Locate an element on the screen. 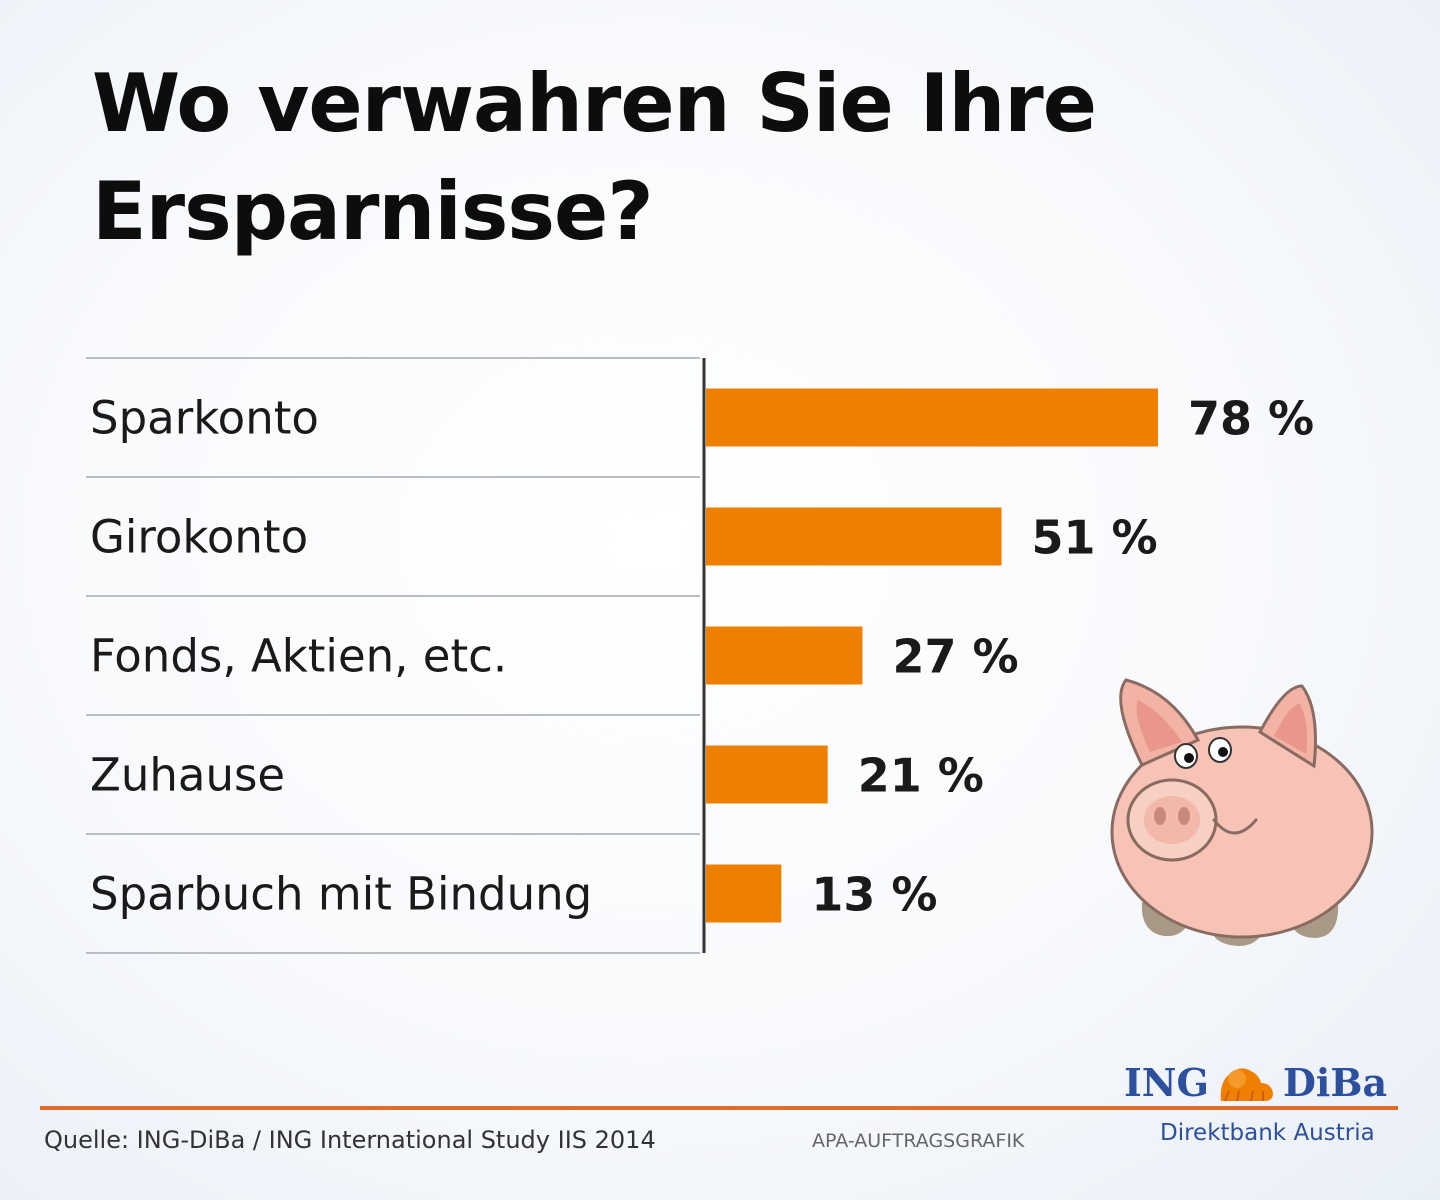 This screenshot has width=1440, height=1200. value-label: 51 % is located at coordinates (1095, 538).